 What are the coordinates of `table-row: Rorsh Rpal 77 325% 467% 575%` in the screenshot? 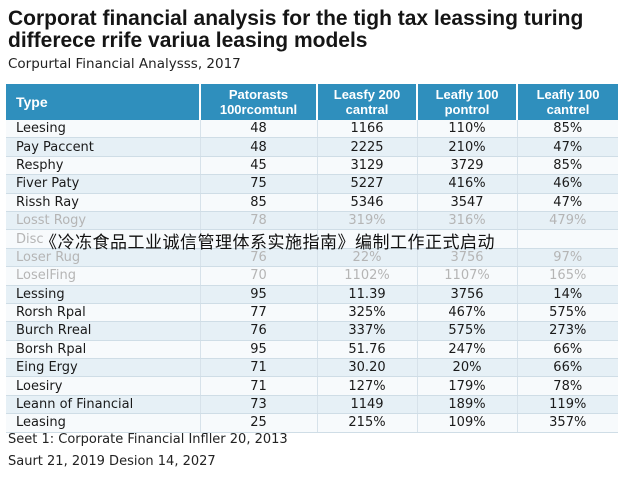 It's located at (312, 313).